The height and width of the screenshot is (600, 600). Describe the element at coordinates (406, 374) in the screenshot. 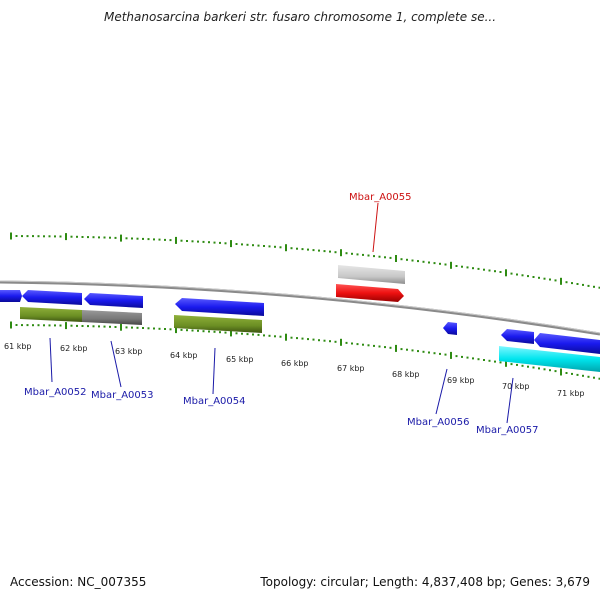

I see `tick-label: 68 kbp` at that location.